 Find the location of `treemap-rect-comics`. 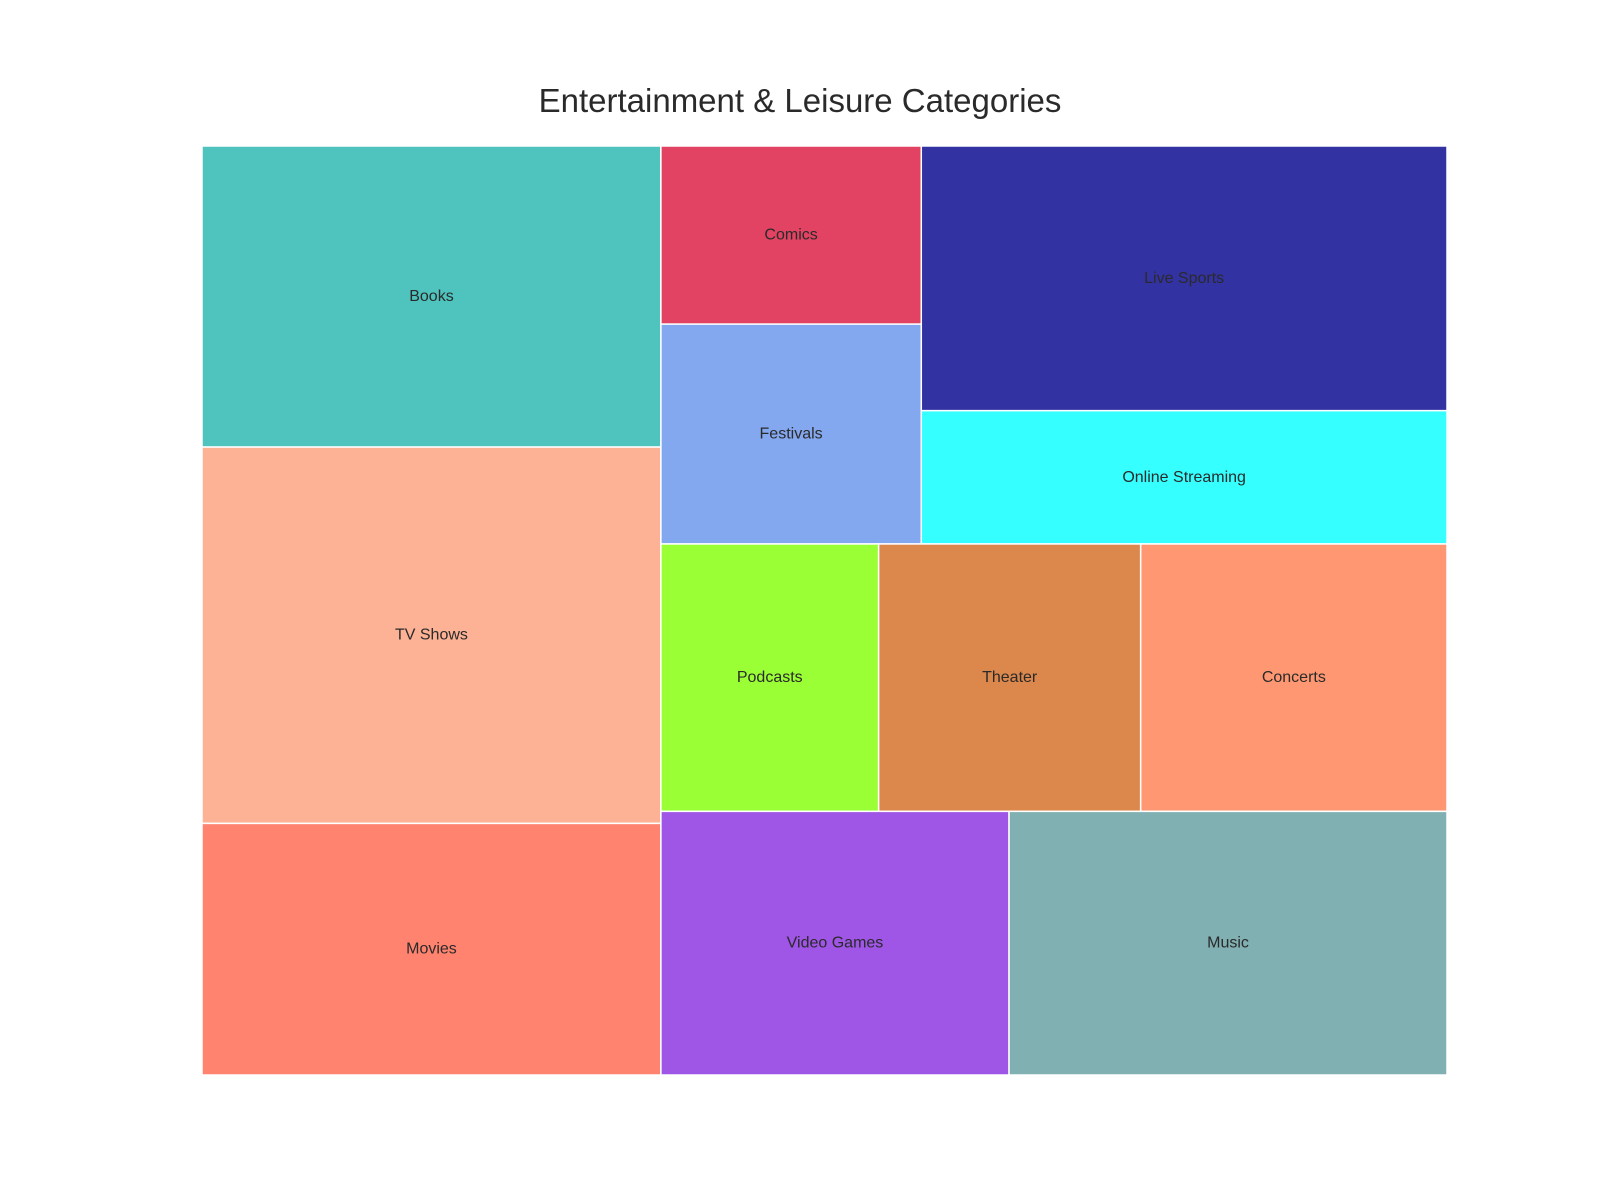

treemap-rect-comics is located at coordinates (791, 235).